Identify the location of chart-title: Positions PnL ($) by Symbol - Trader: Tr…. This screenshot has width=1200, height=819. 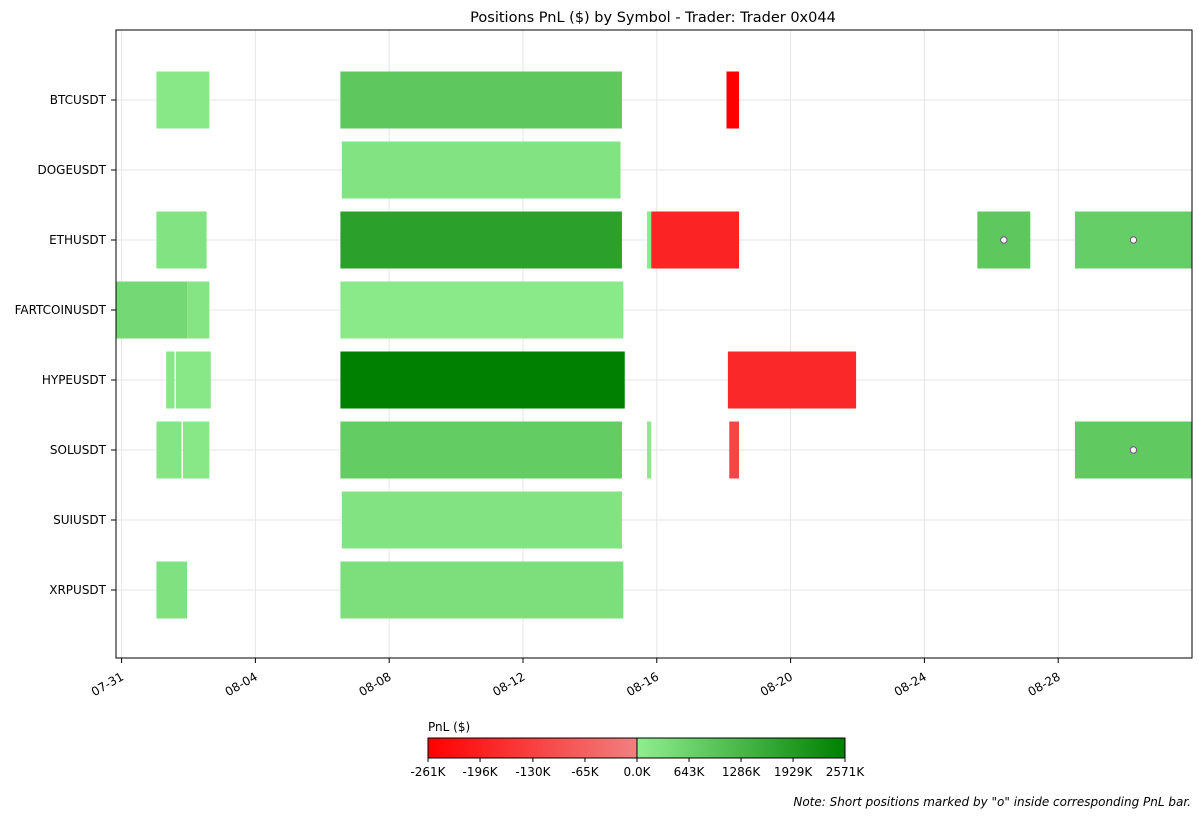
(653, 18).